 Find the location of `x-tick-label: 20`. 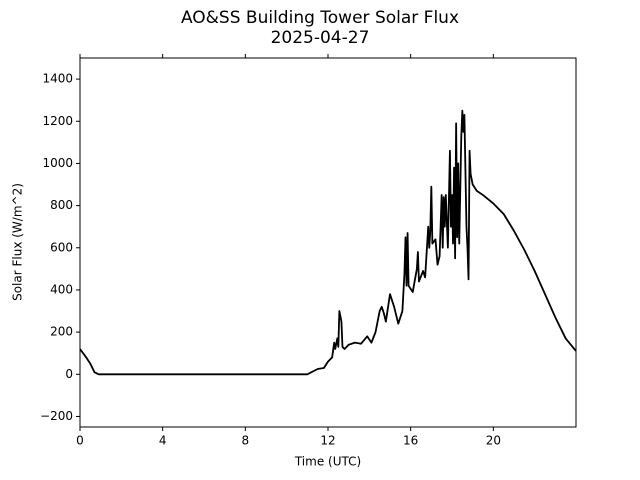

x-tick-label: 20 is located at coordinates (493, 441).